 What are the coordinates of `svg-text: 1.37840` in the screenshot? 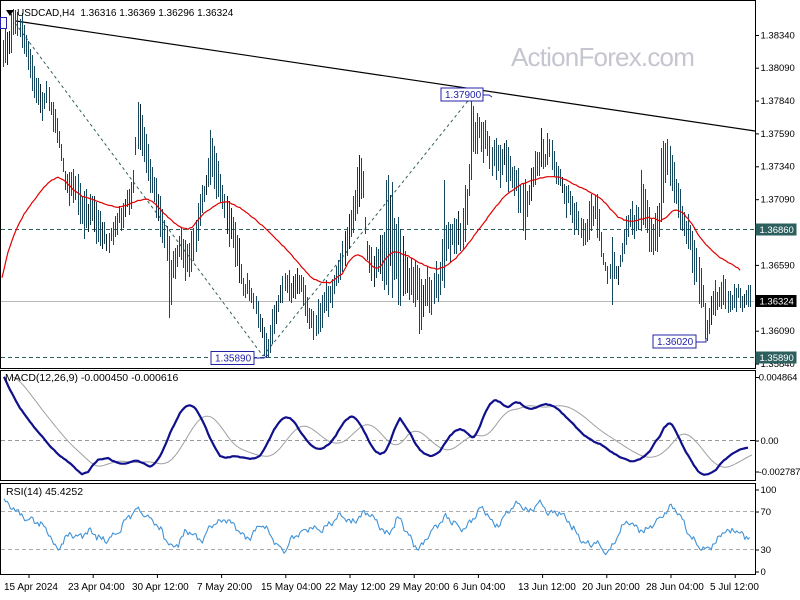 It's located at (778, 101).